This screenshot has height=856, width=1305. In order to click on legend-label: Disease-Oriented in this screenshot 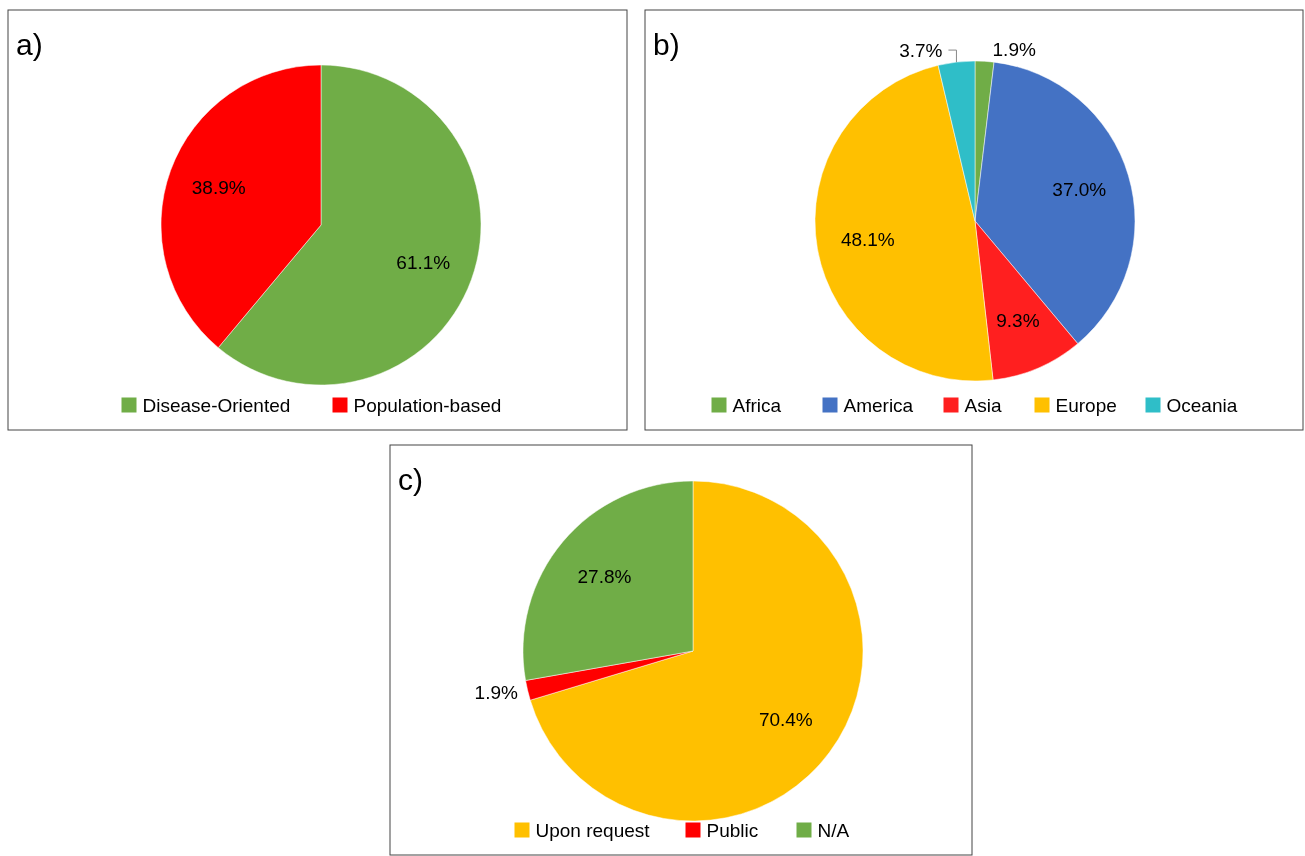, I will do `click(216, 405)`.